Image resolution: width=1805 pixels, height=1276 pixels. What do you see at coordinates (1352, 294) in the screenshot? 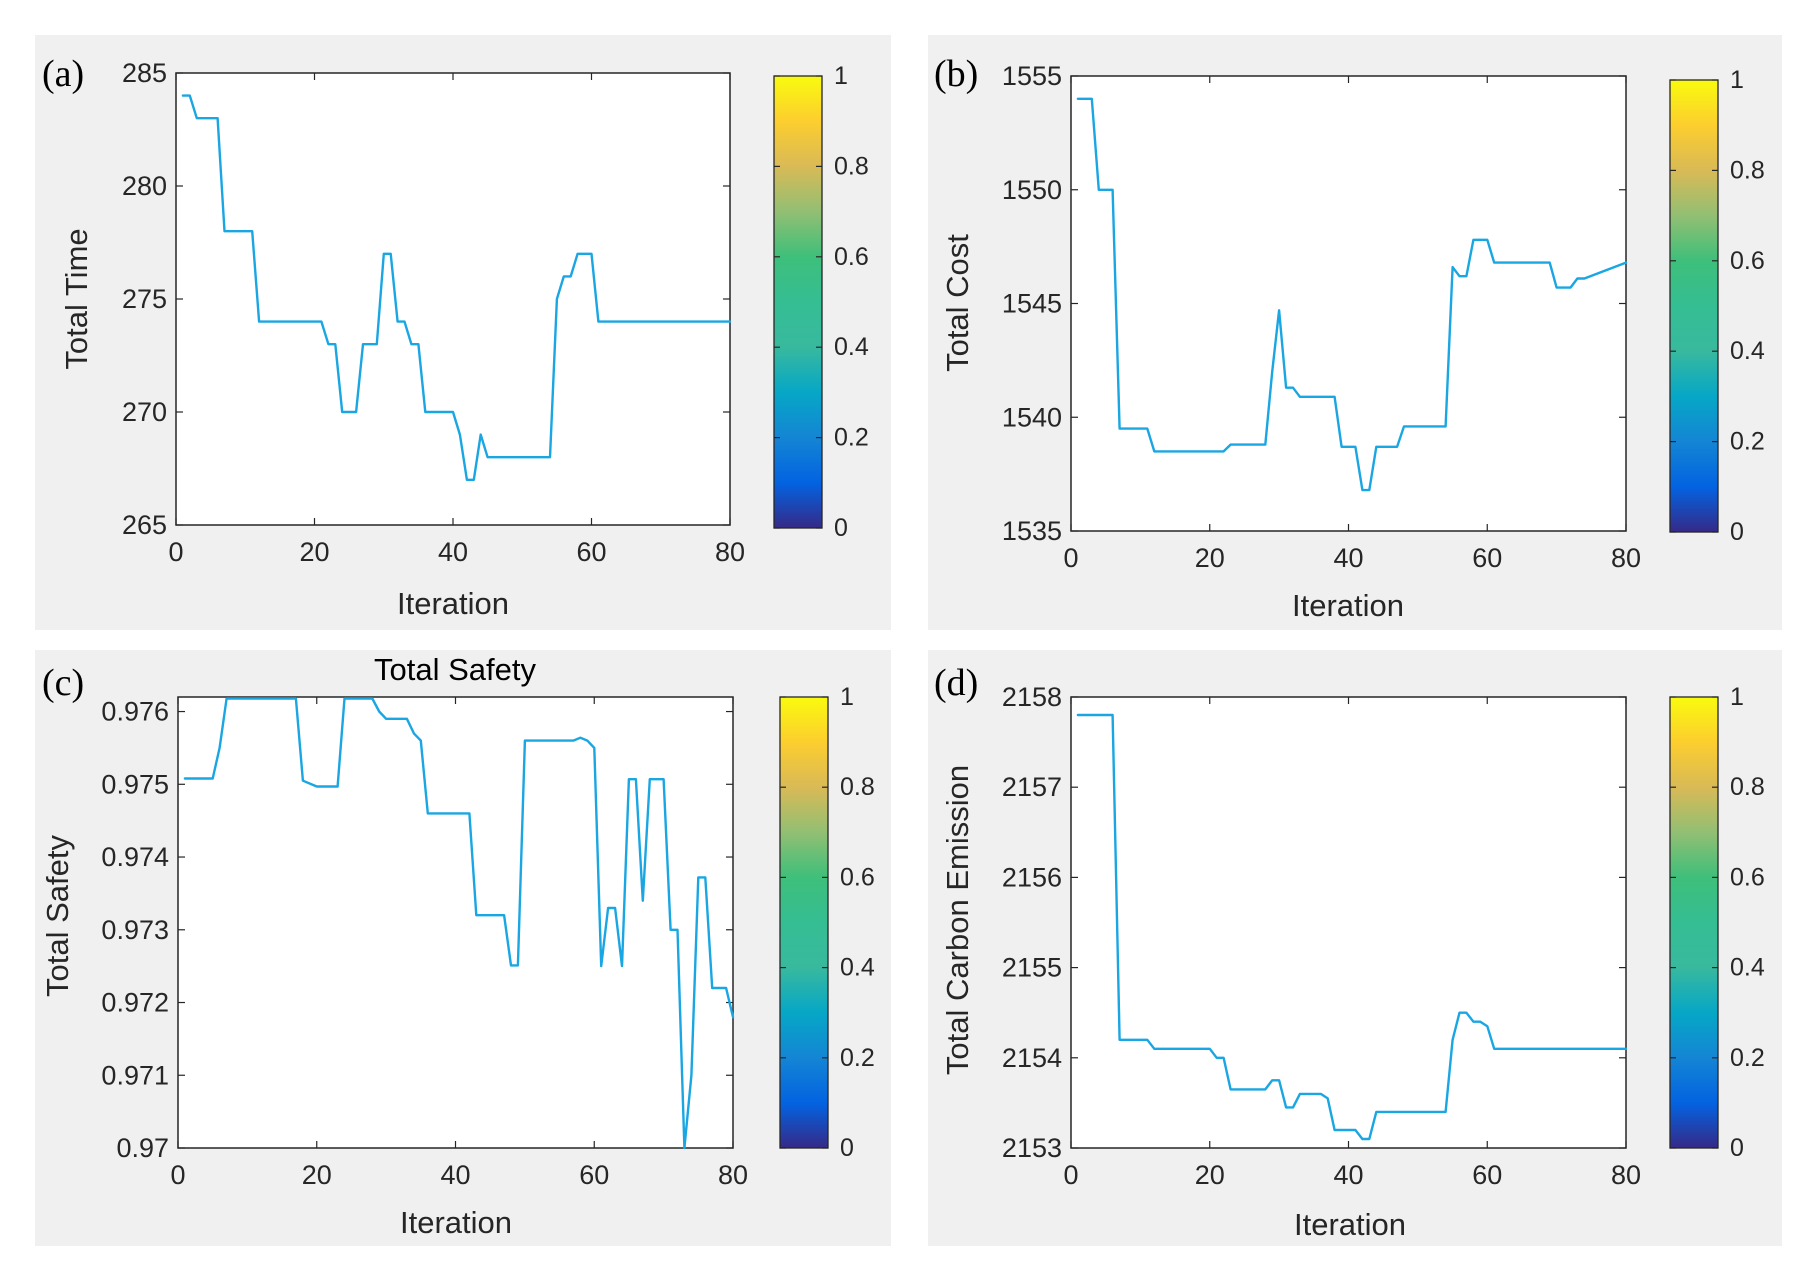
I see `panel-b-series-line` at bounding box center [1352, 294].